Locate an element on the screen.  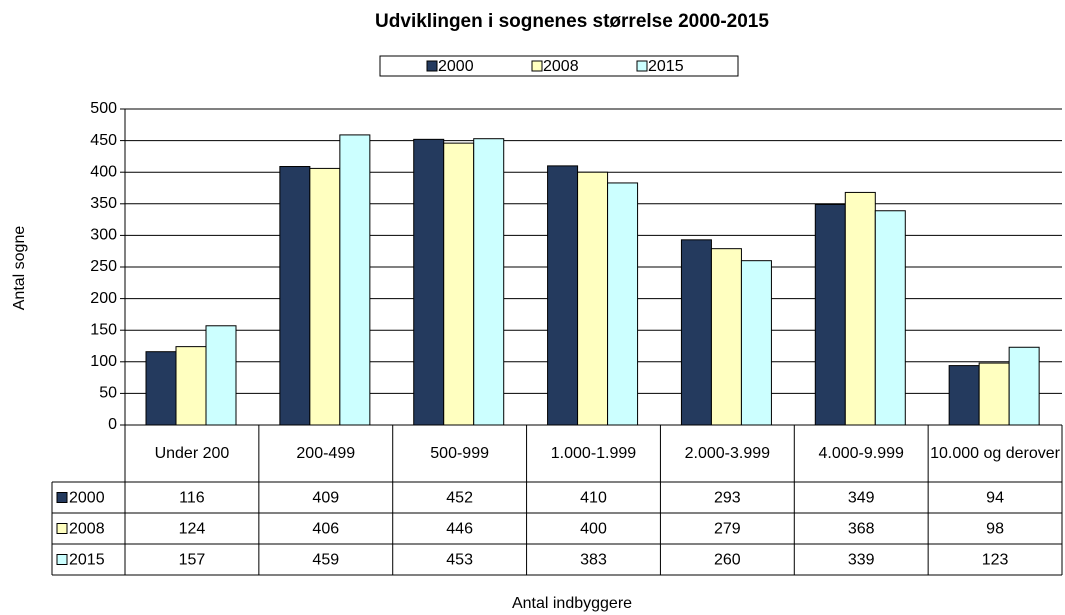
table-value: 98 is located at coordinates (995, 529).